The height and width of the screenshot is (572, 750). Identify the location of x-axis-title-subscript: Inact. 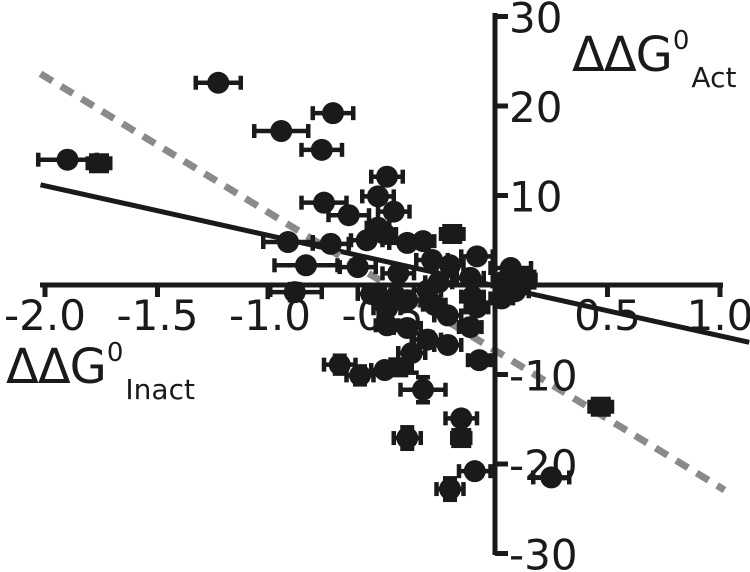
(160, 389).